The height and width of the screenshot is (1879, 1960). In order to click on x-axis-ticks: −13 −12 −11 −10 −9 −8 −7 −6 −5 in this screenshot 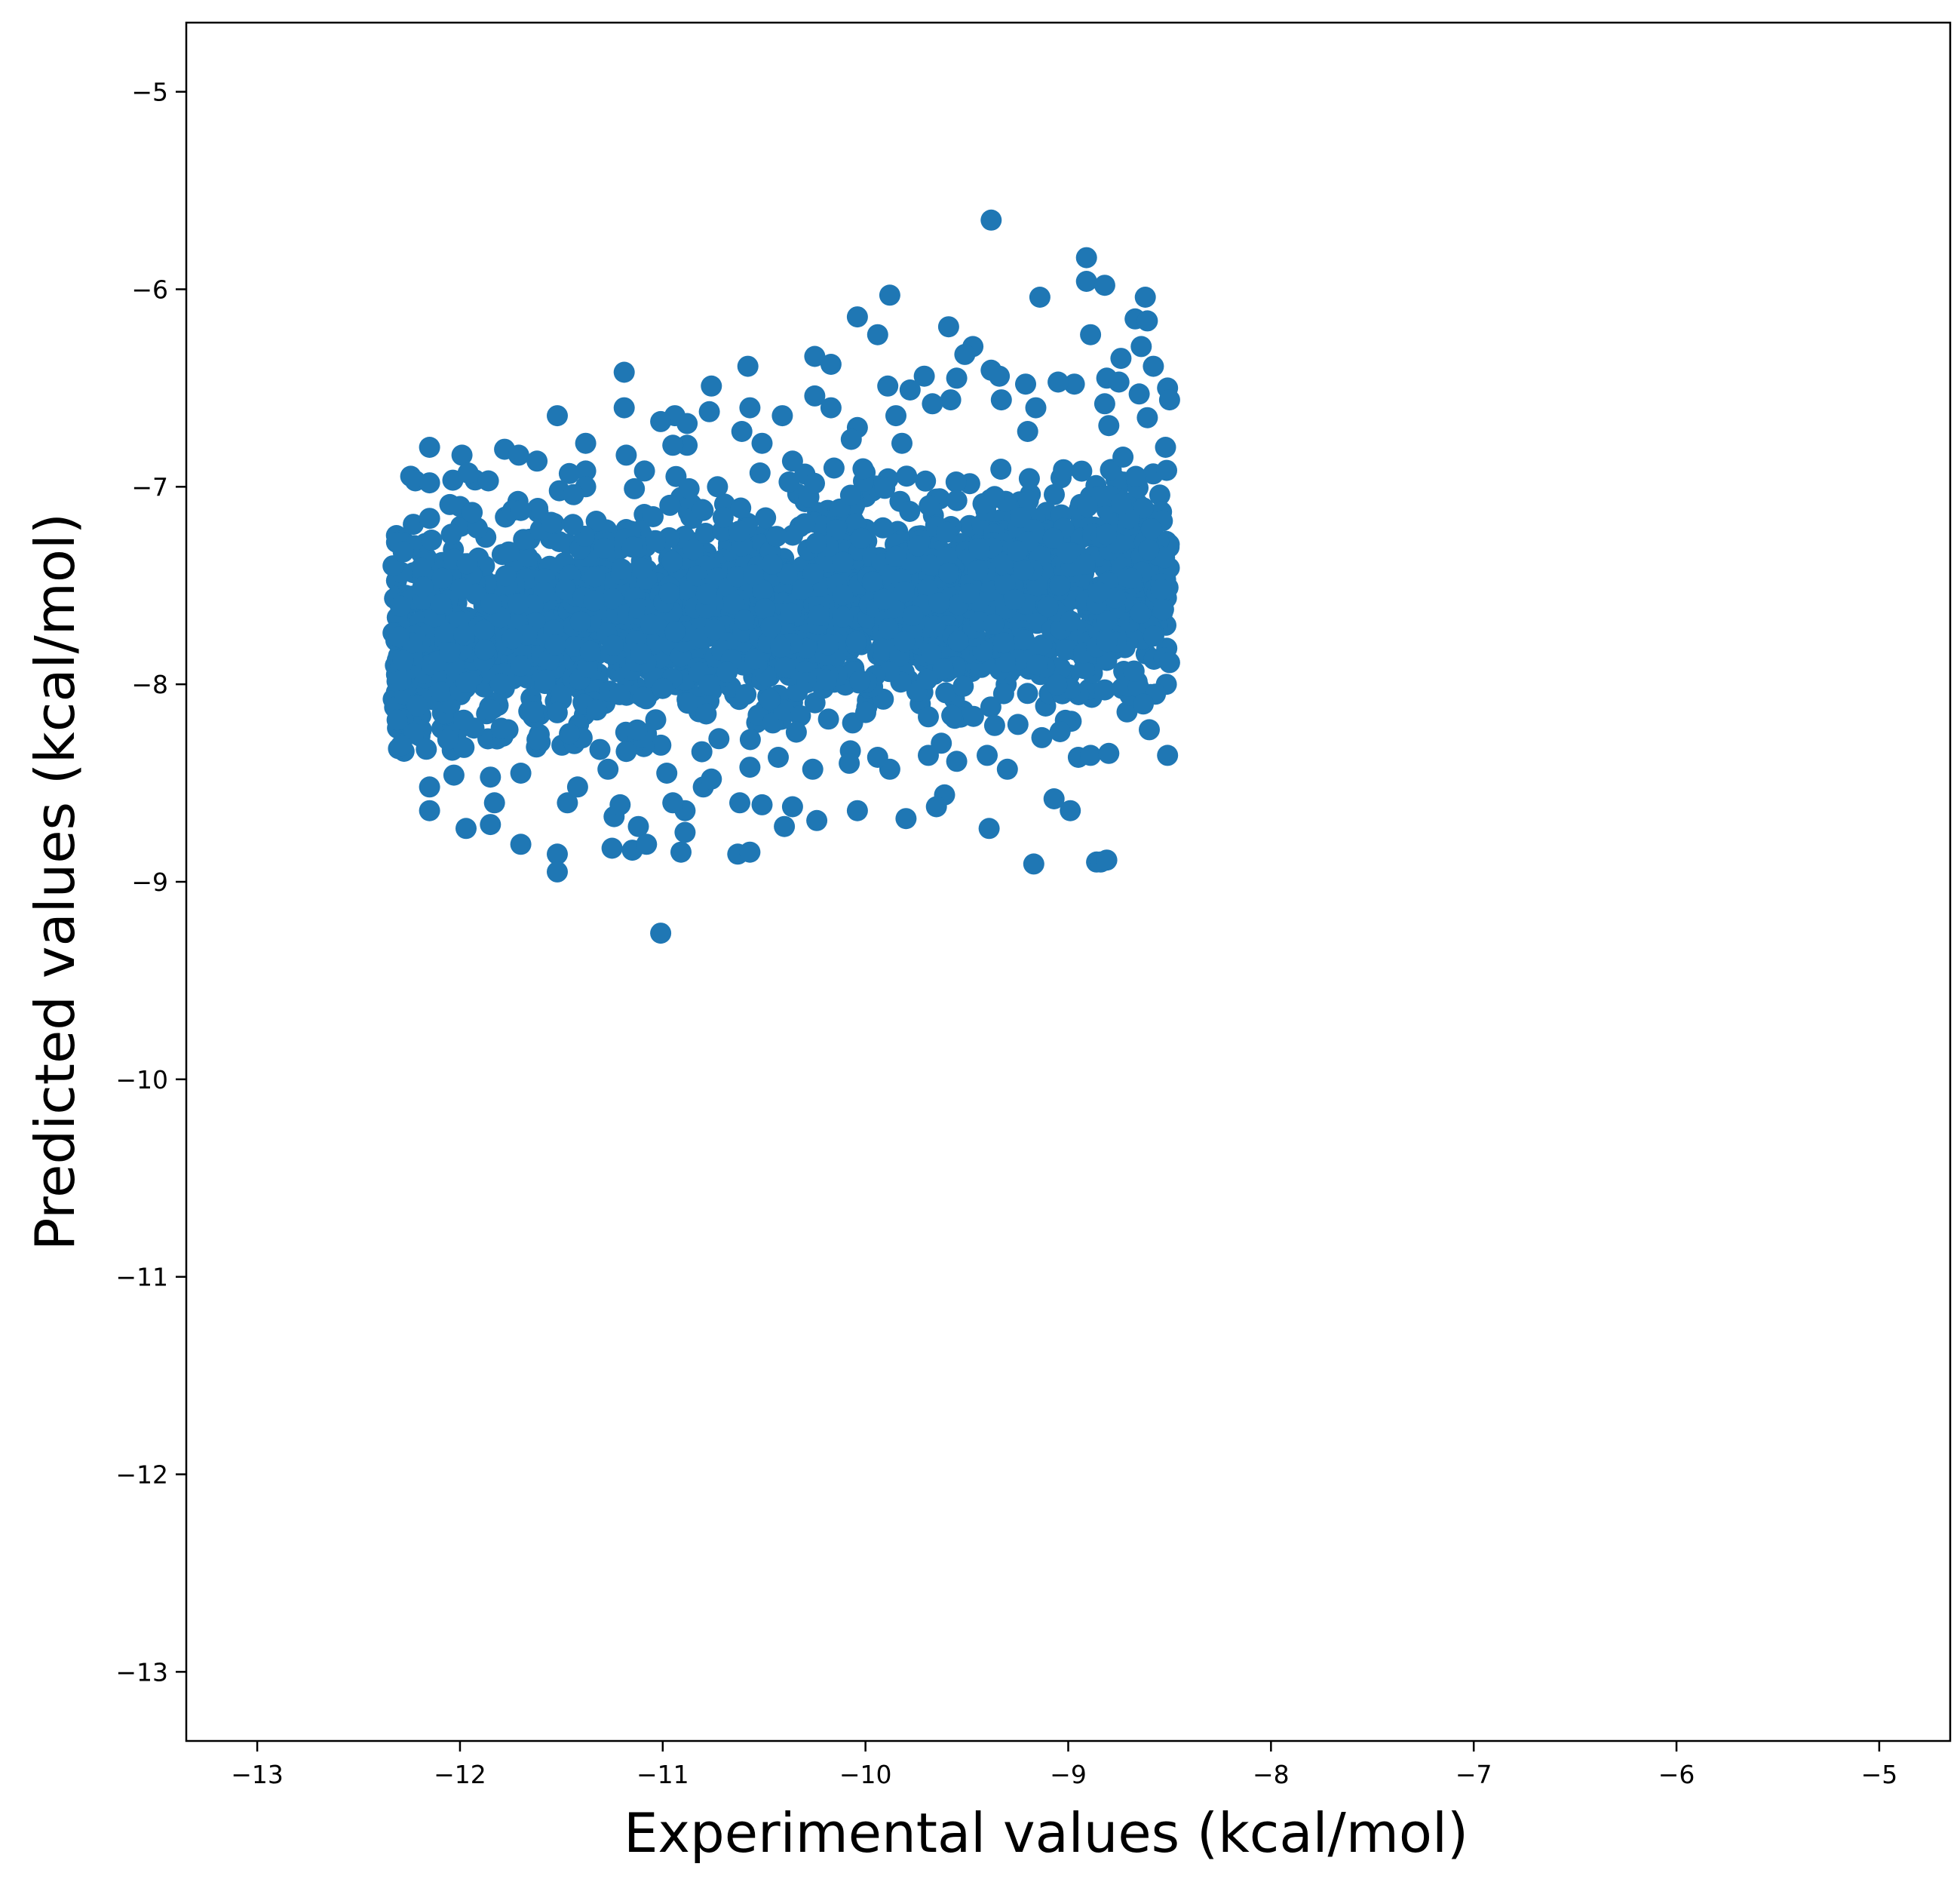, I will do `click(1064, 1765)`.